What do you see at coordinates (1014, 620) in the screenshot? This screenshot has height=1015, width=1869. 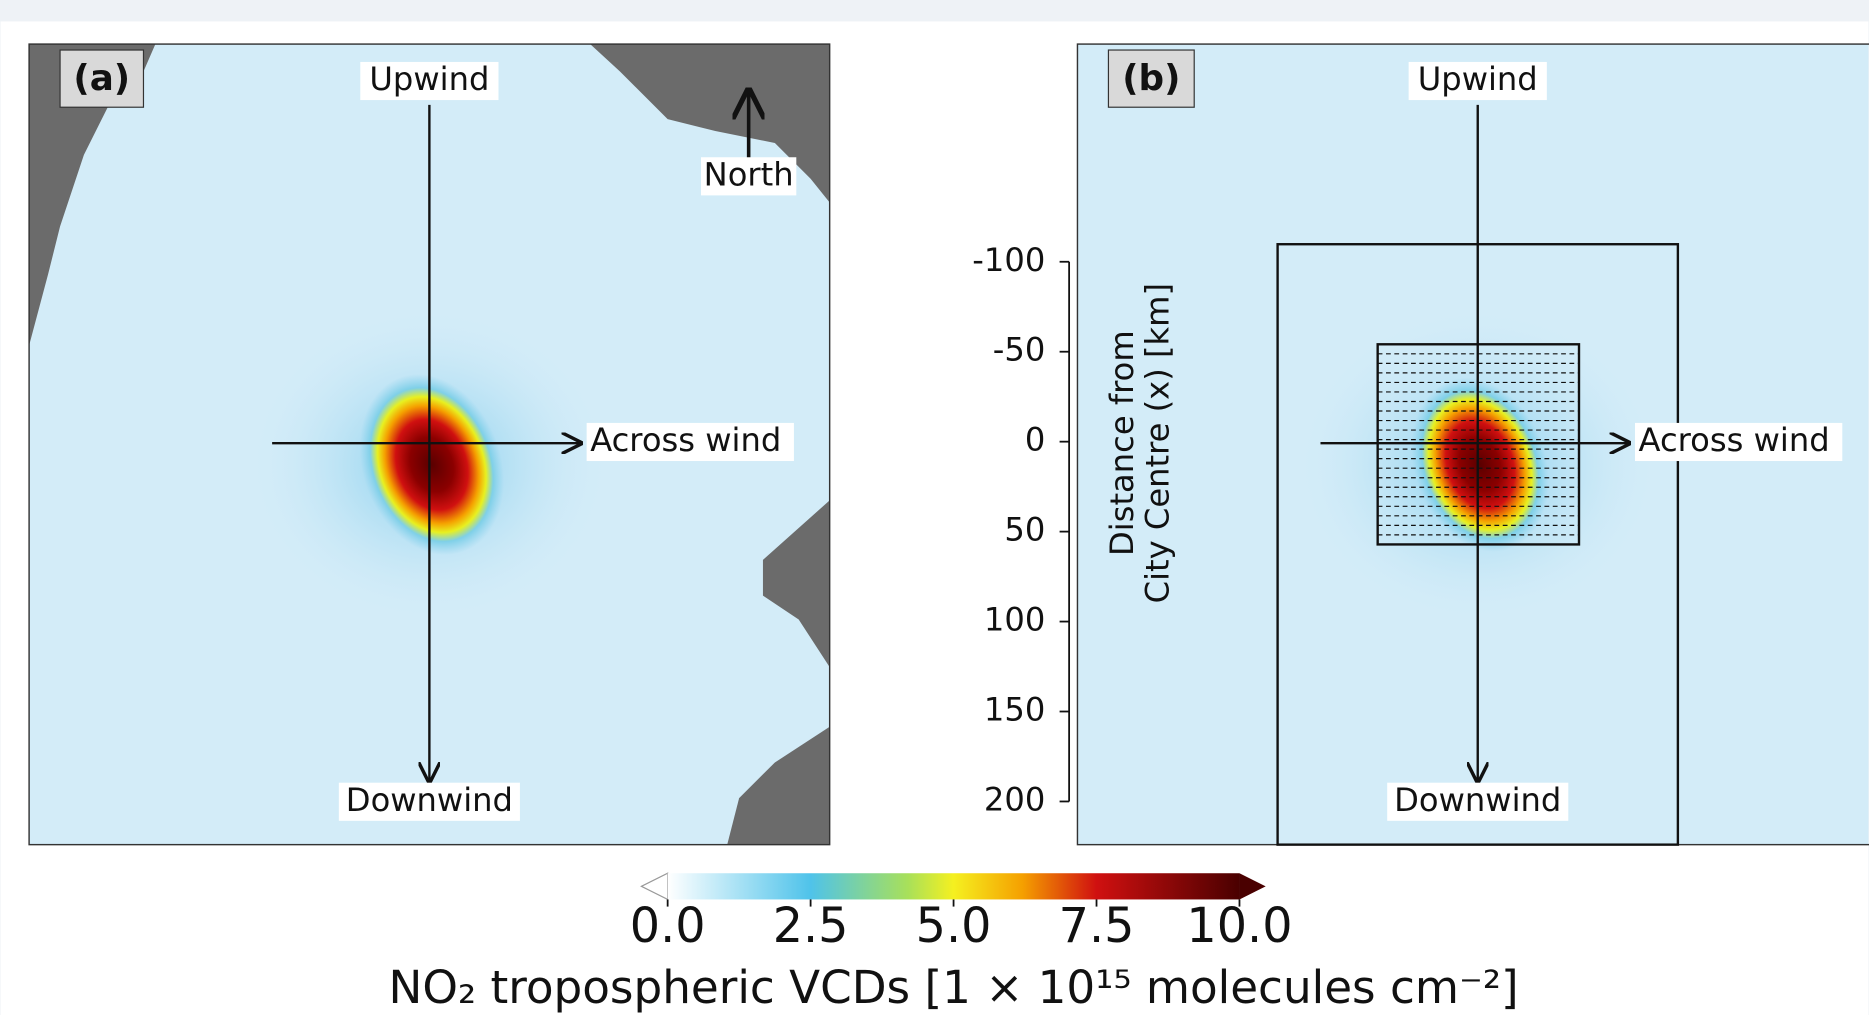 I see `y-tick-label: 100` at bounding box center [1014, 620].